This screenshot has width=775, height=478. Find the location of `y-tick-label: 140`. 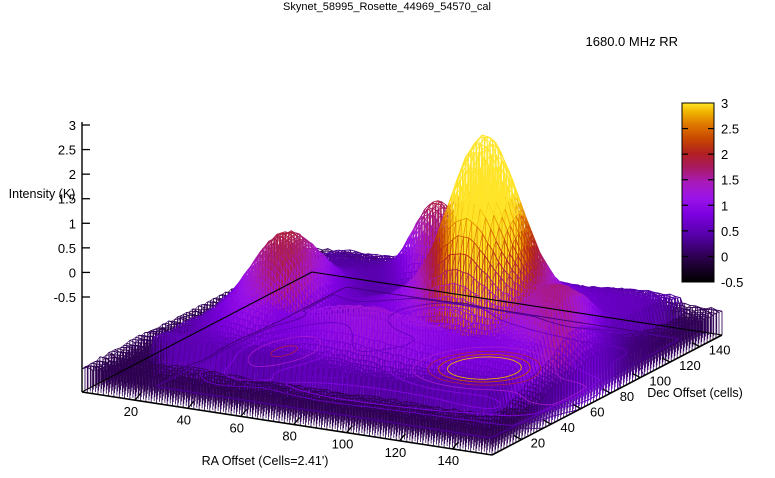

y-tick-label: 140 is located at coordinates (720, 350).